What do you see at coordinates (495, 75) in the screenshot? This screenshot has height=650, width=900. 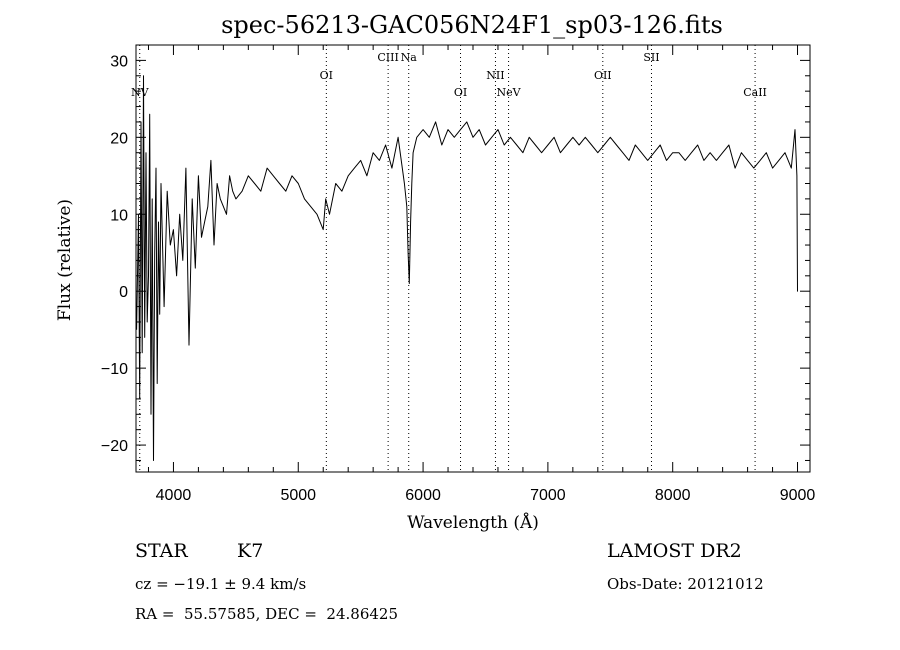 I see `emission-line-label: NII` at bounding box center [495, 75].